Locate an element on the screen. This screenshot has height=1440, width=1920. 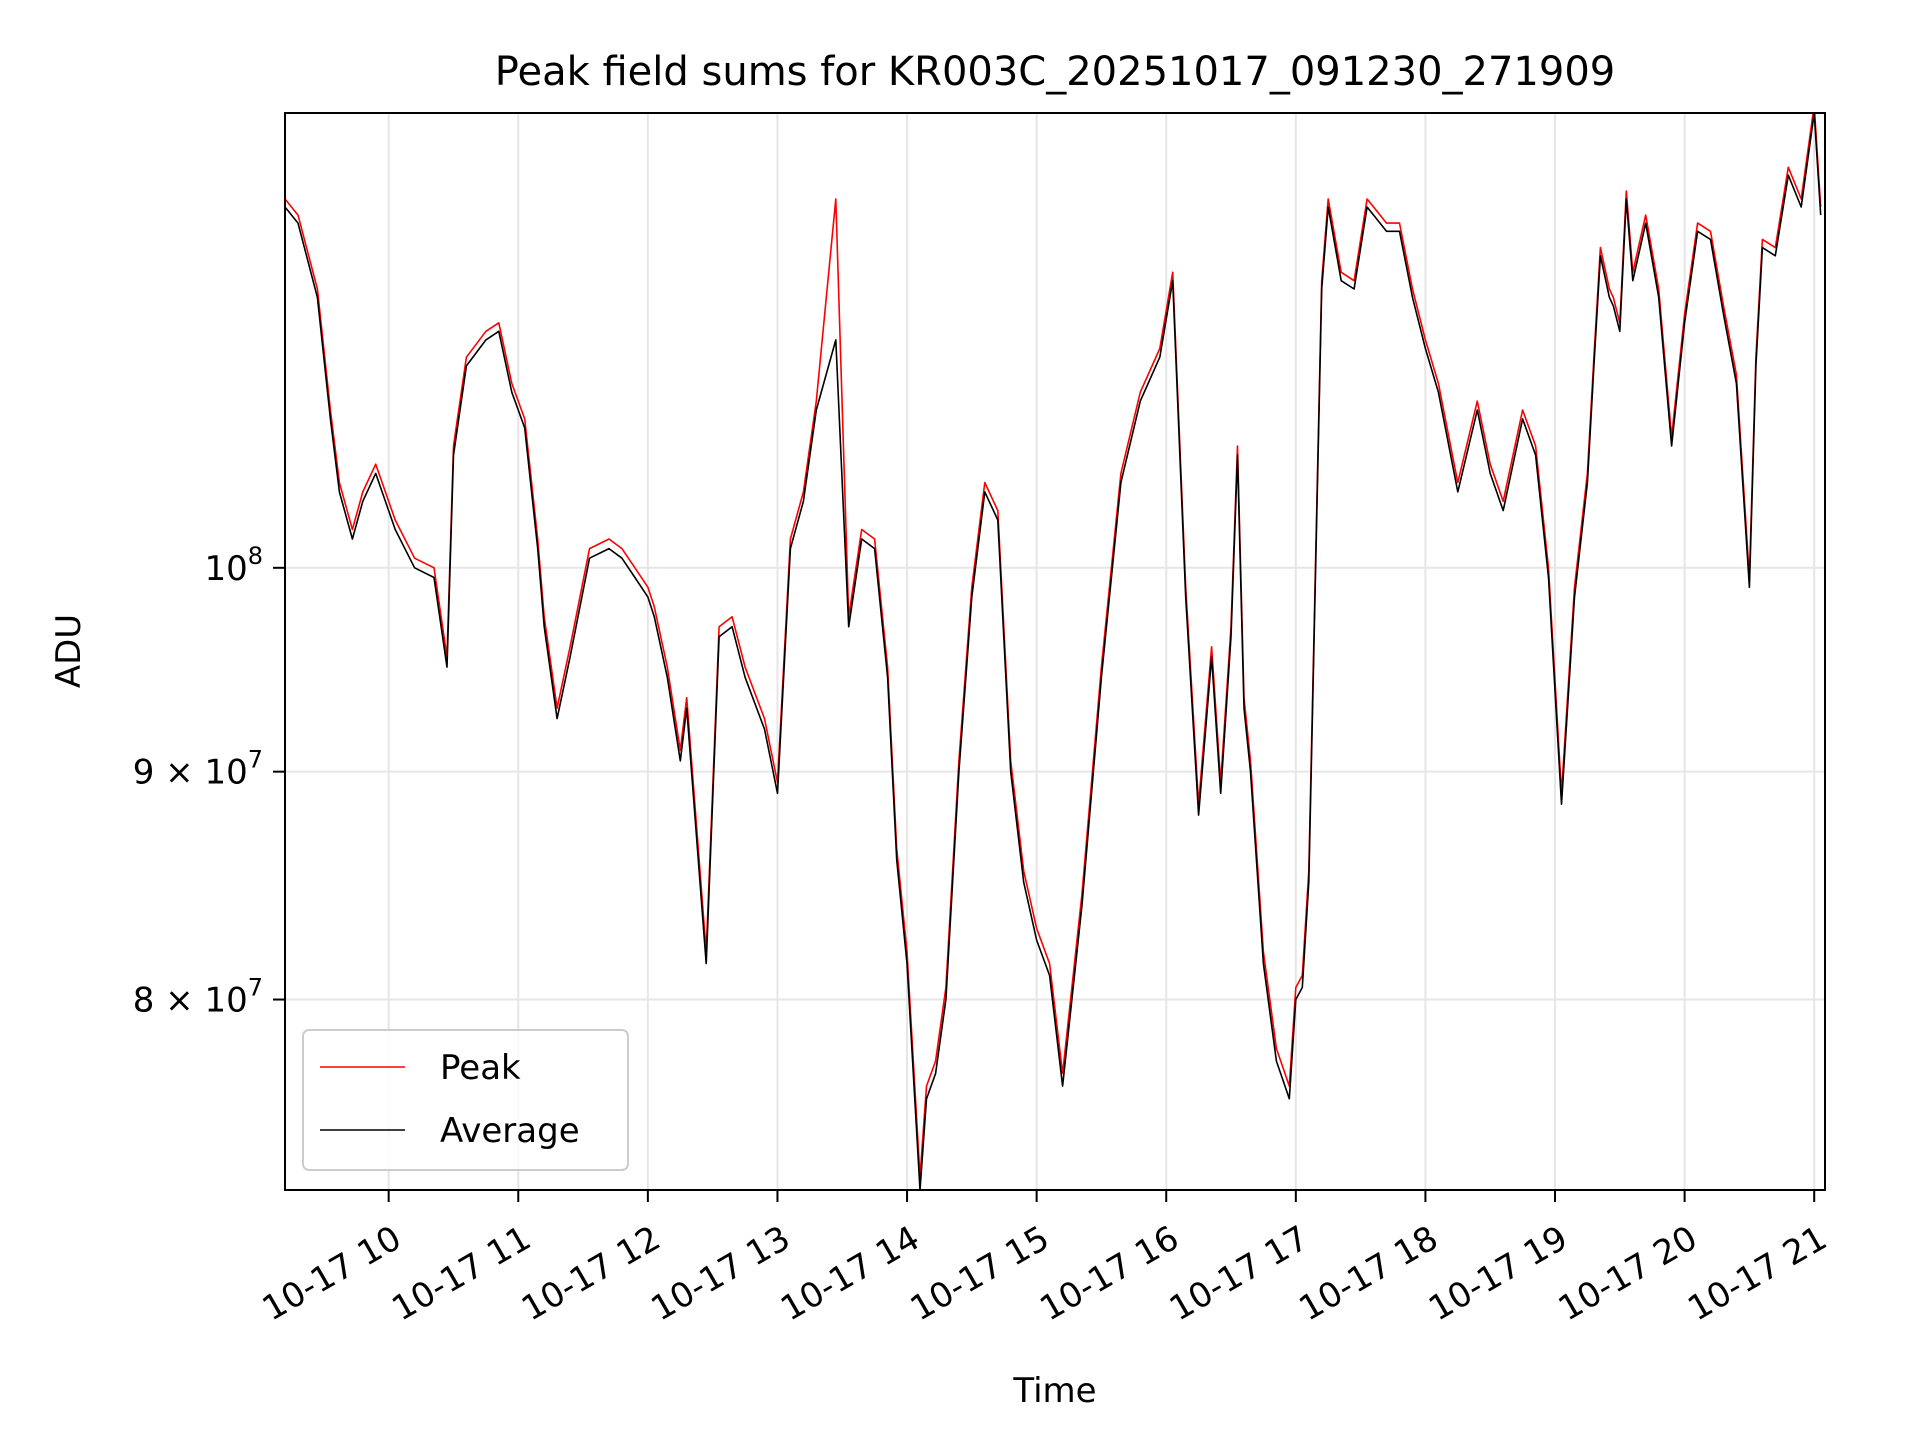
legend-label-peak: Peak is located at coordinates (480, 1068).